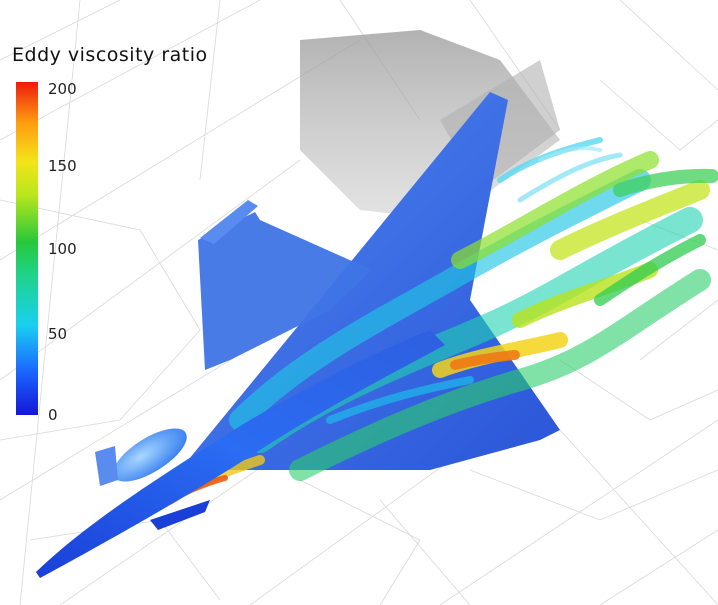 This screenshot has width=718, height=605. What do you see at coordinates (62, 249) in the screenshot?
I see `tick-label-100: 100` at bounding box center [62, 249].